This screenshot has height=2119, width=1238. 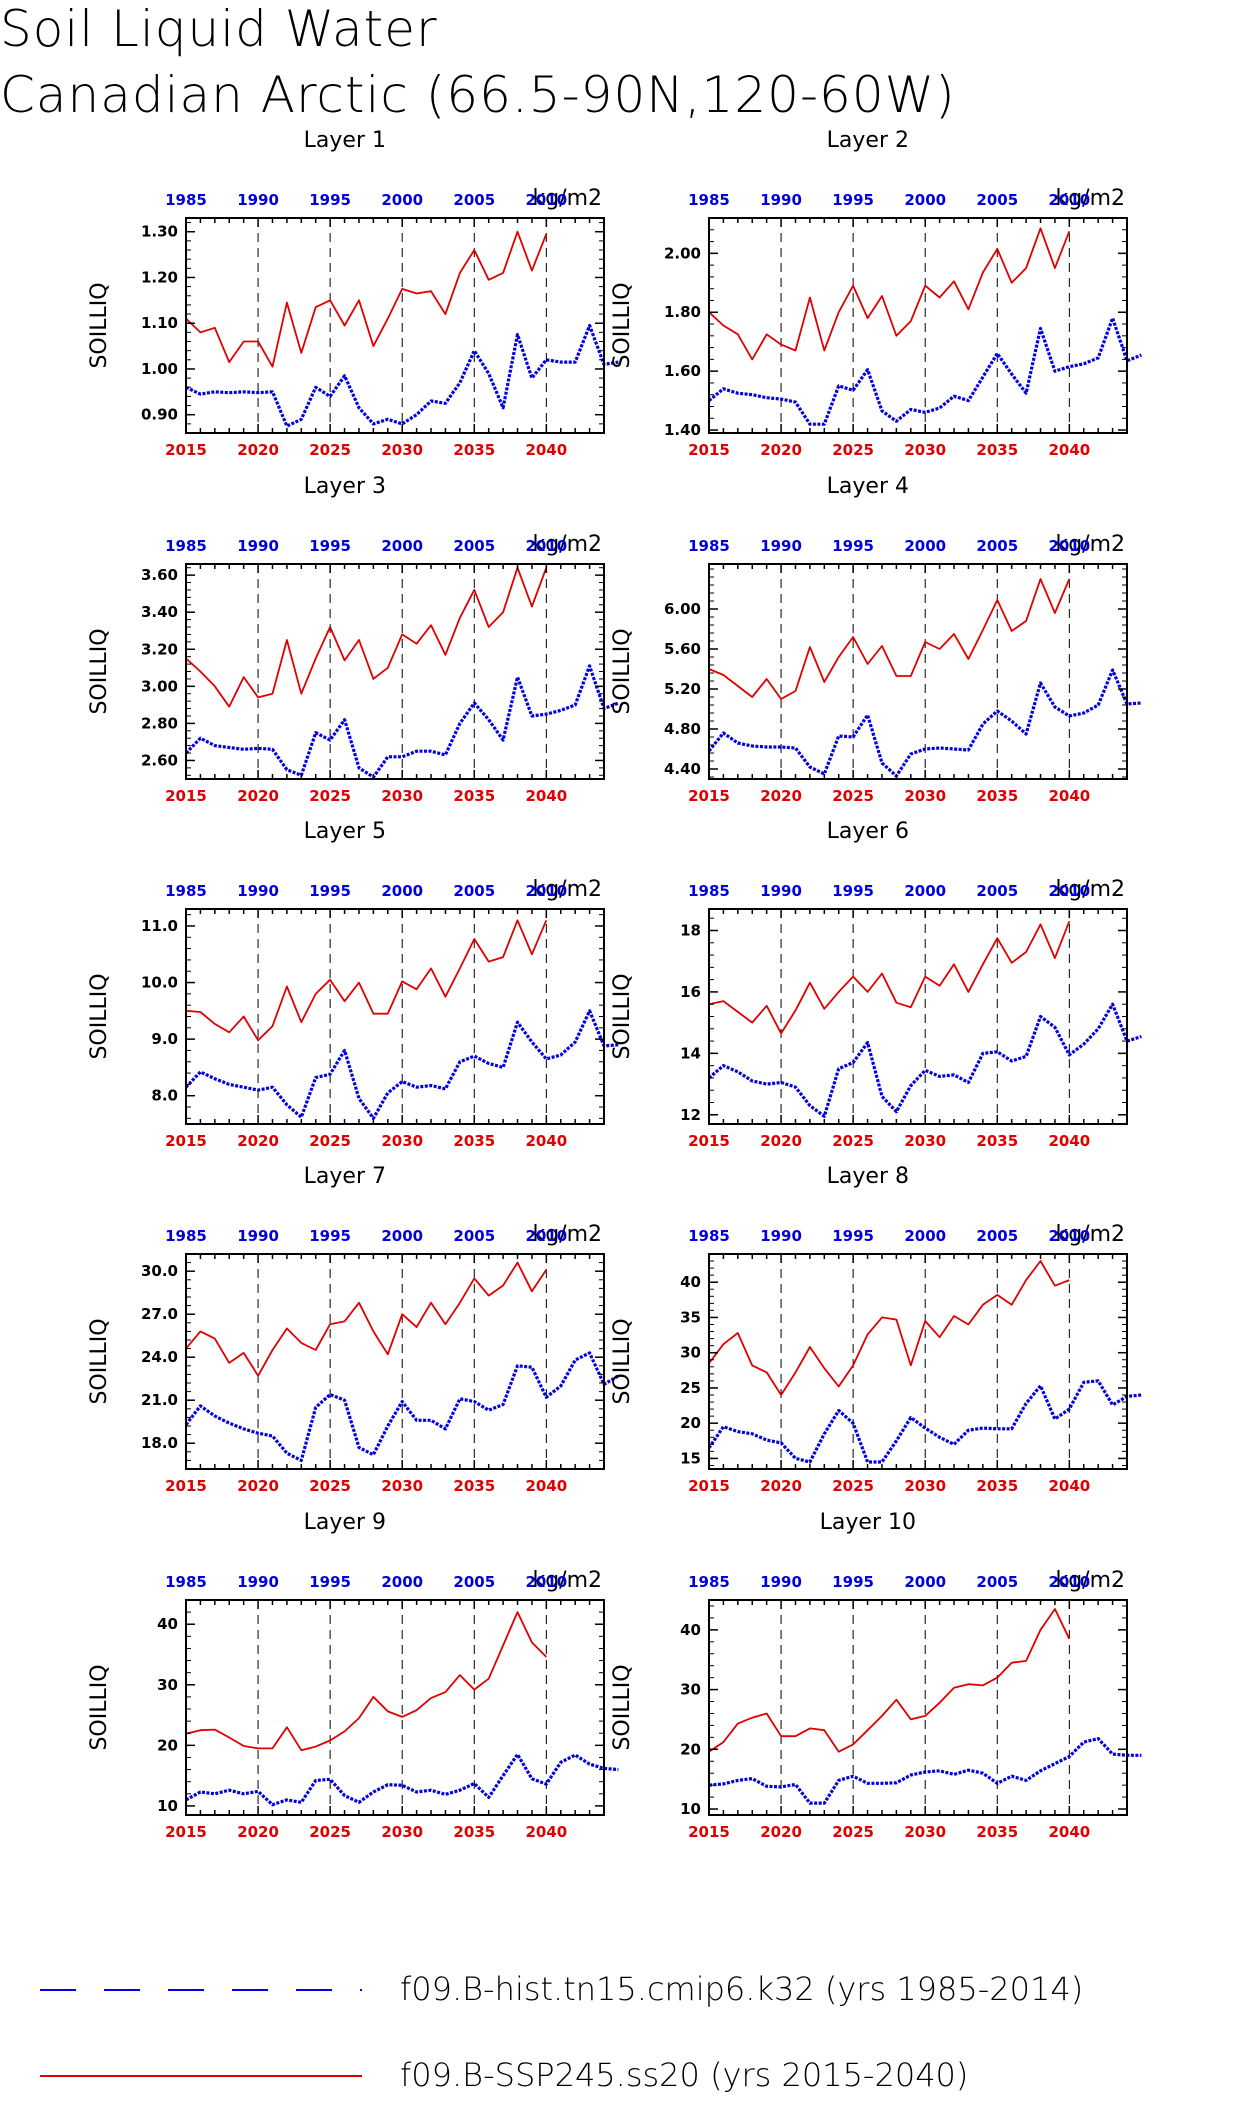 What do you see at coordinates (159, 723) in the screenshot?
I see `y-tick-label: 2.80` at bounding box center [159, 723].